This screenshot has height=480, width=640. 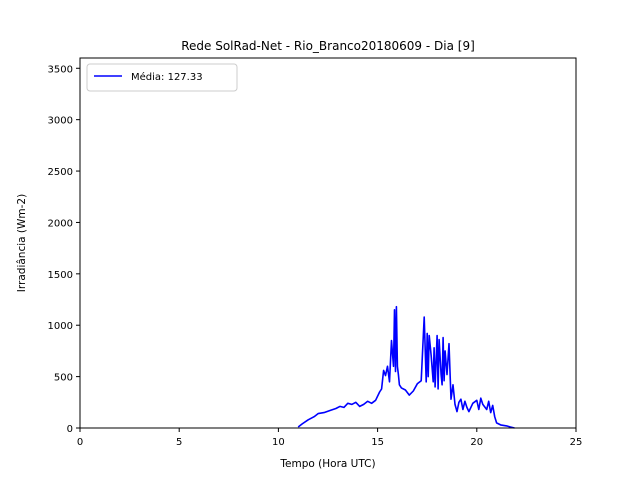 What do you see at coordinates (377, 442) in the screenshot?
I see `x-tick-label: 15` at bounding box center [377, 442].